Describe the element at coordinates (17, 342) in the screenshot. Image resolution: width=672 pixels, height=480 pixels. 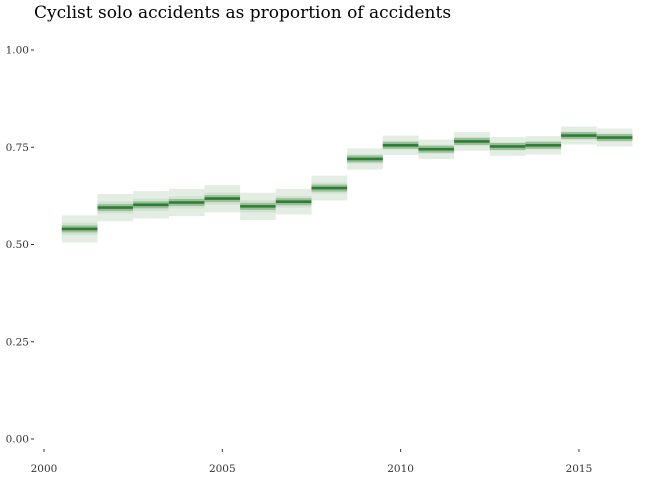
I see `y-tick-label: 0.25` at that location.